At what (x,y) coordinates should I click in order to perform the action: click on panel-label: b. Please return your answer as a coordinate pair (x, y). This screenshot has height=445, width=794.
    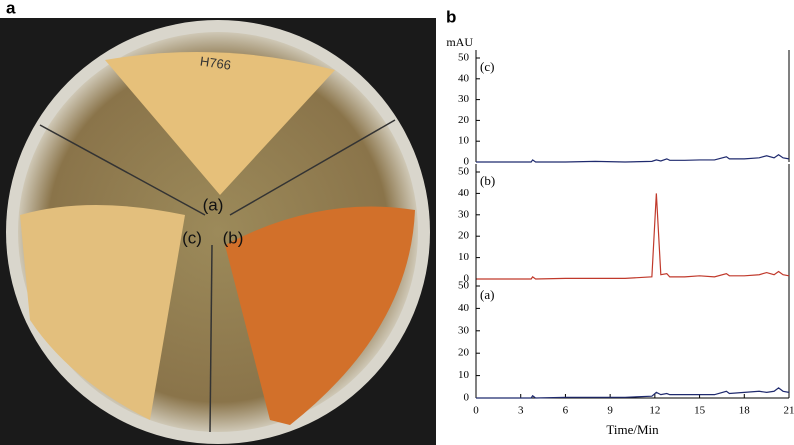
    Looking at the image, I should click on (451, 16).